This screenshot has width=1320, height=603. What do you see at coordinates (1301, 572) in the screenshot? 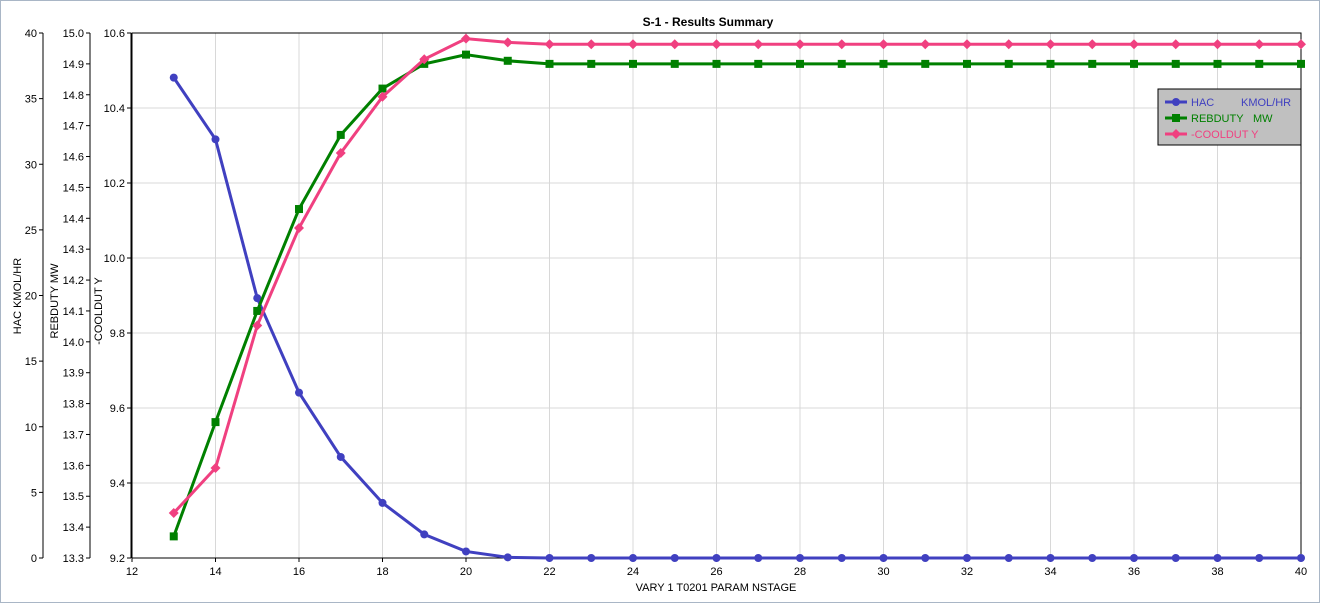
I see `x-tick-label: 40` at bounding box center [1301, 572].